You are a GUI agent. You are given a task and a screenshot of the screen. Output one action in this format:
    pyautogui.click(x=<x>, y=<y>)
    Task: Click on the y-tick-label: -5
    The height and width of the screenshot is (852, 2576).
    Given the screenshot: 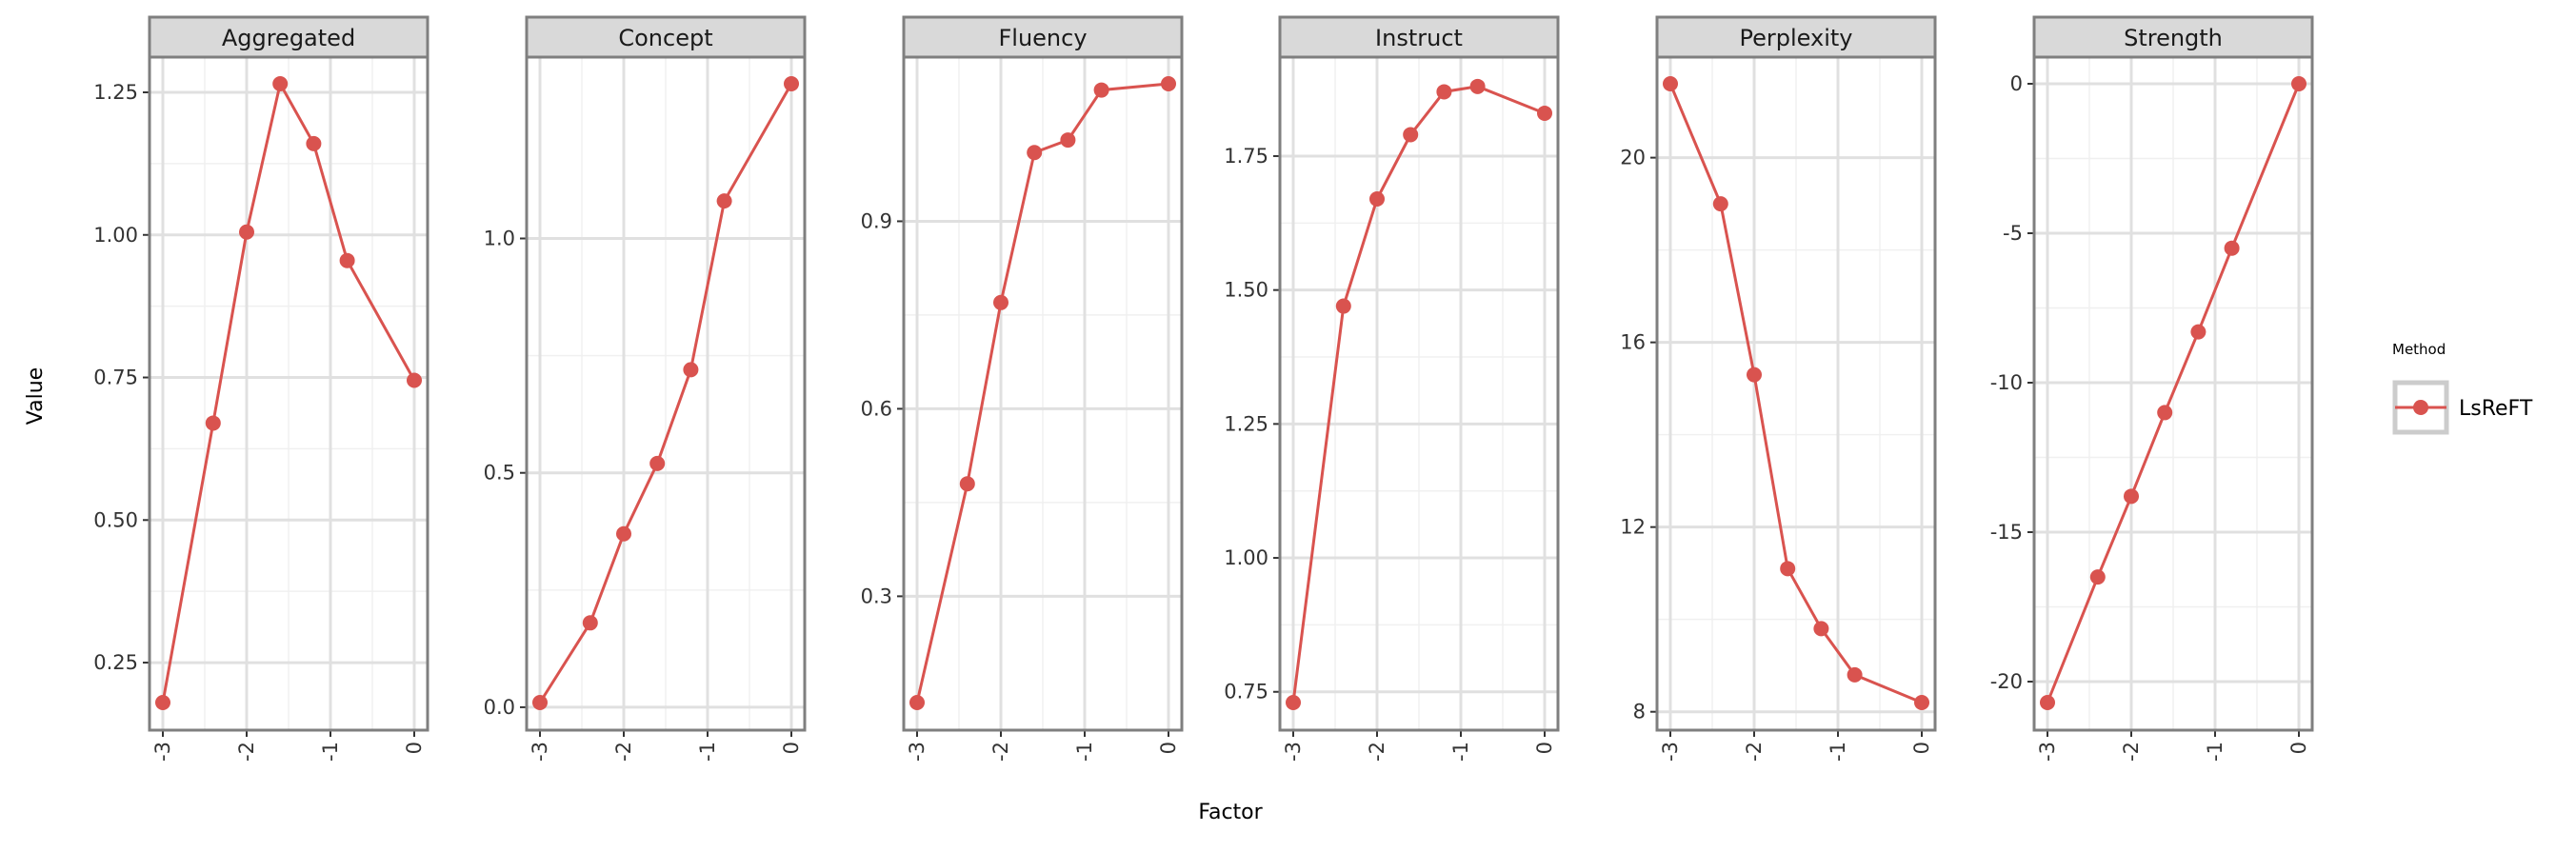 What is the action you would take?
    pyautogui.click(x=2013, y=233)
    